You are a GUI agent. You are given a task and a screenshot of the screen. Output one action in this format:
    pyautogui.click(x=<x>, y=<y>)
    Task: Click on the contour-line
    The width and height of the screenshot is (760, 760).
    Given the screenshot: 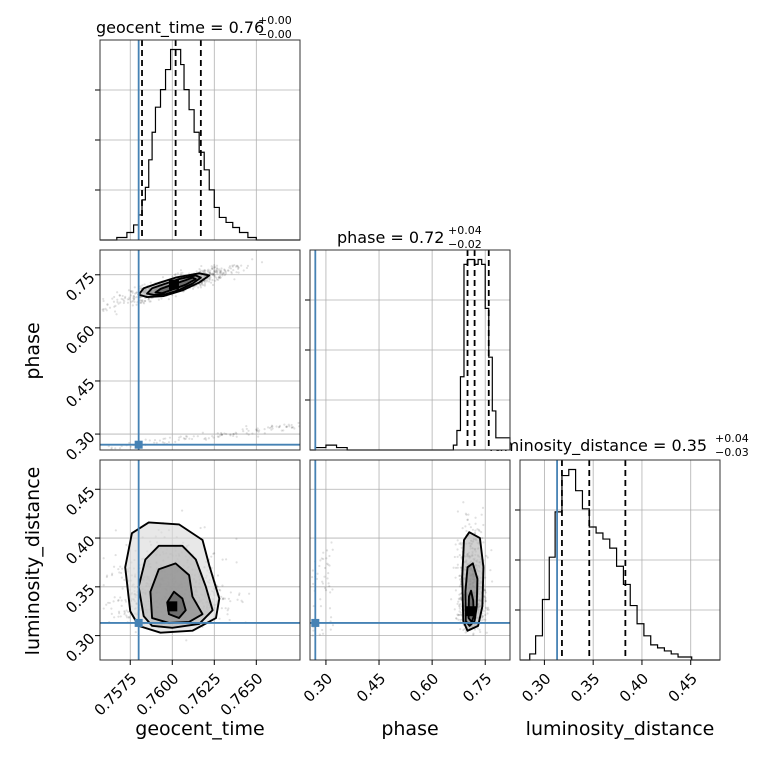 What is the action you would take?
    pyautogui.click(x=471, y=594)
    